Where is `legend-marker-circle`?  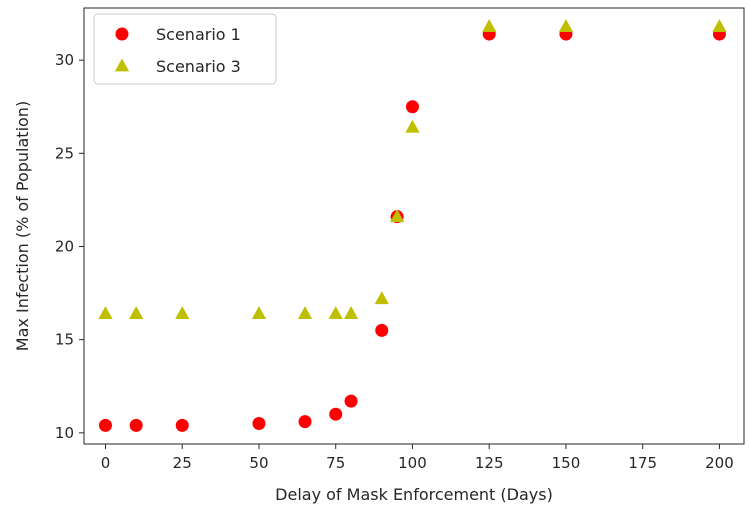 legend-marker-circle is located at coordinates (122, 34).